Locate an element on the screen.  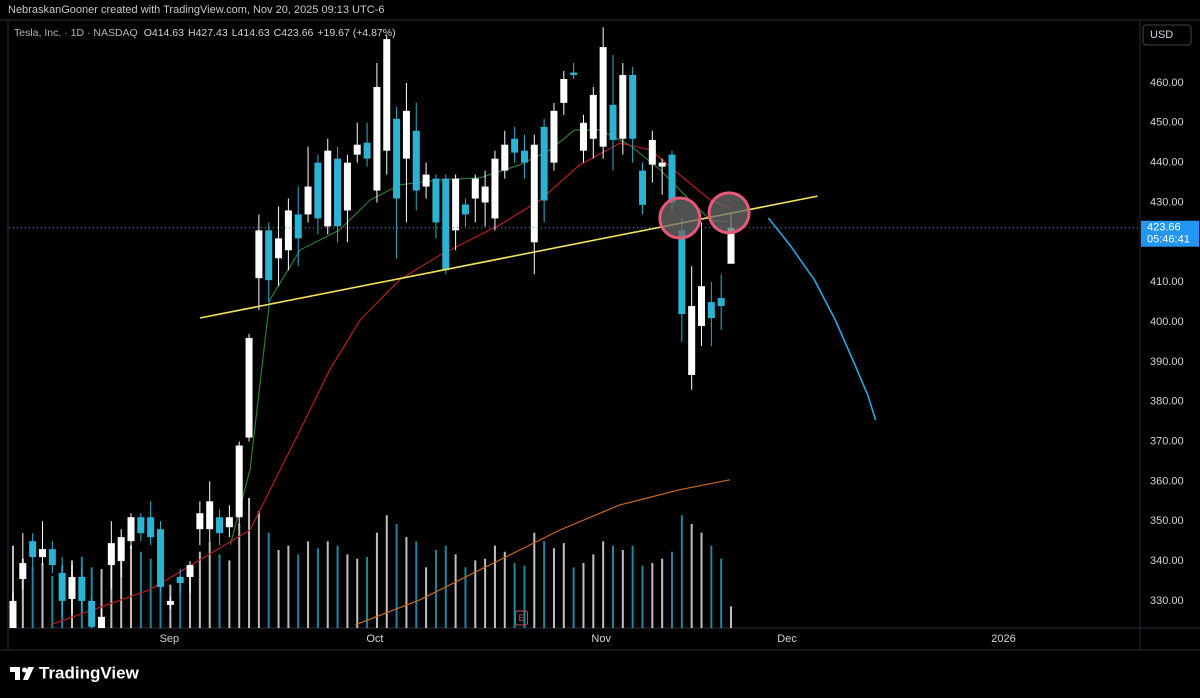
y-tick-label: 390.00 is located at coordinates (1167, 362).